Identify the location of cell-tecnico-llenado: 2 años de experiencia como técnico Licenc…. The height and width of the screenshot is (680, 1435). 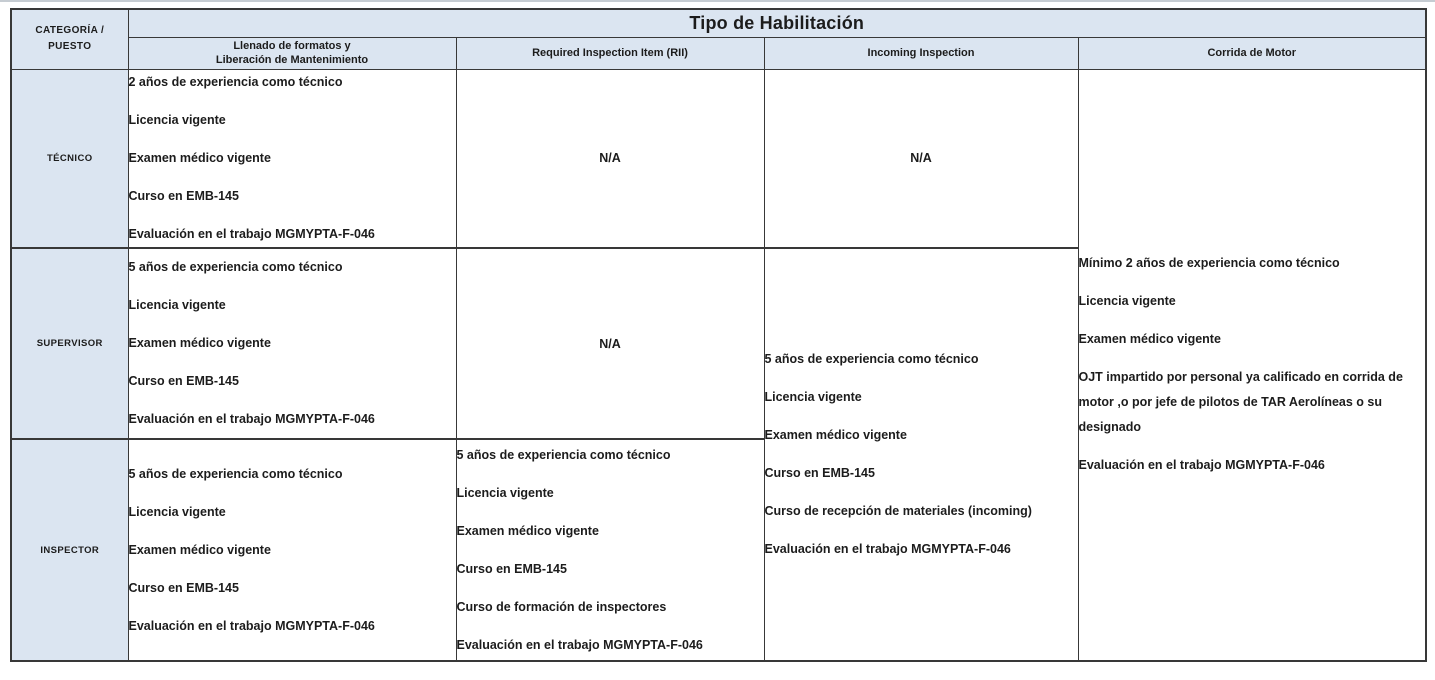
(292, 158).